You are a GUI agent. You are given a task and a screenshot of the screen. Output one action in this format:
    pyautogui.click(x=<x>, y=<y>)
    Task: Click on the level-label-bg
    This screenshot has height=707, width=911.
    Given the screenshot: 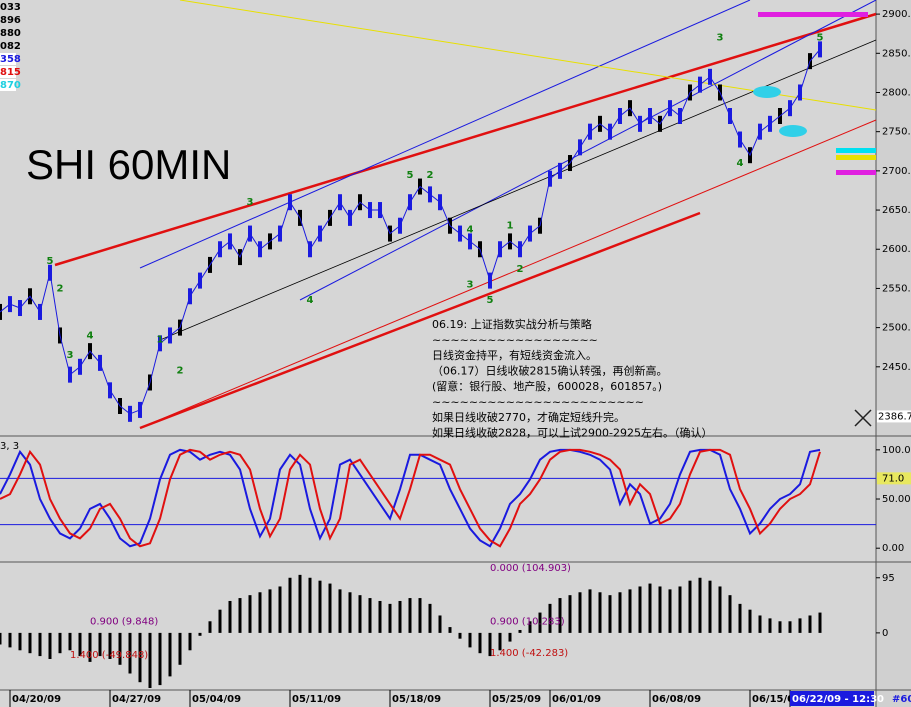 What is the action you would take?
    pyautogui.click(x=894, y=478)
    